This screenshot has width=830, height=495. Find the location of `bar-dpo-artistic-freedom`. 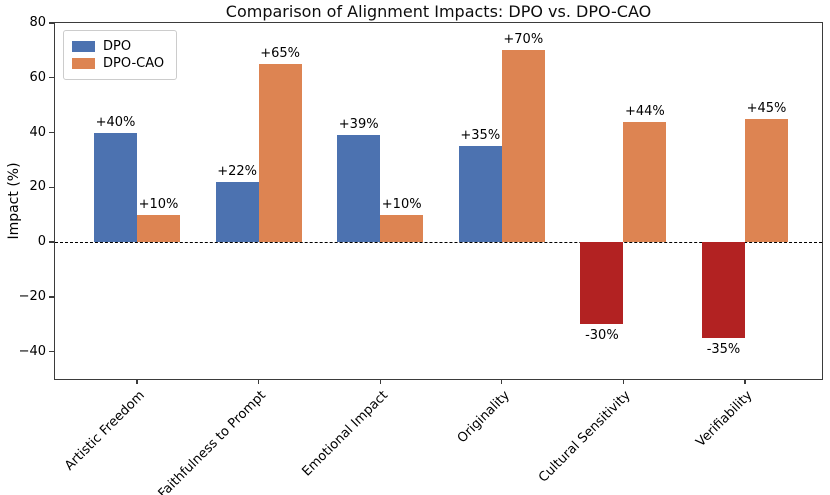

bar-dpo-artistic-freedom is located at coordinates (115, 187).